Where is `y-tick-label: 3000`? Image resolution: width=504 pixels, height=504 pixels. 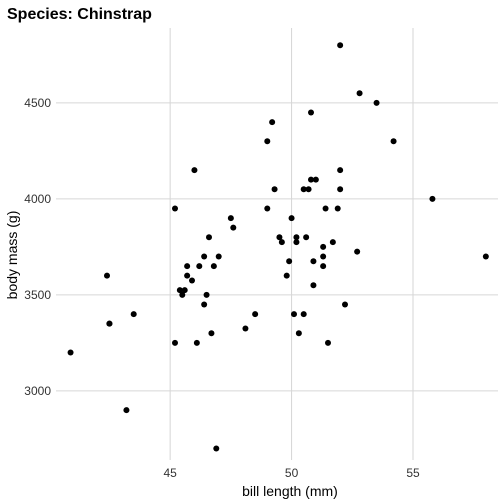 y-tick-label: 3000 is located at coordinates (37, 391).